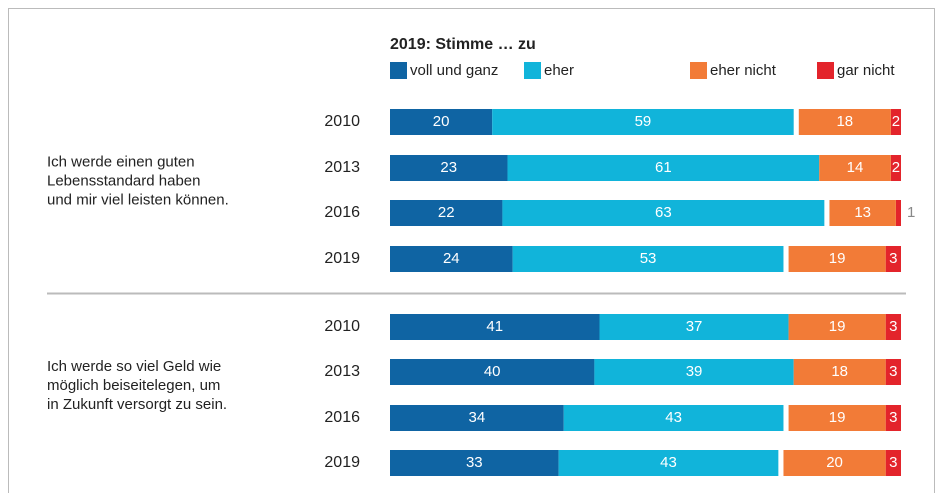 The height and width of the screenshot is (493, 943). I want to click on value-label: 40, so click(492, 371).